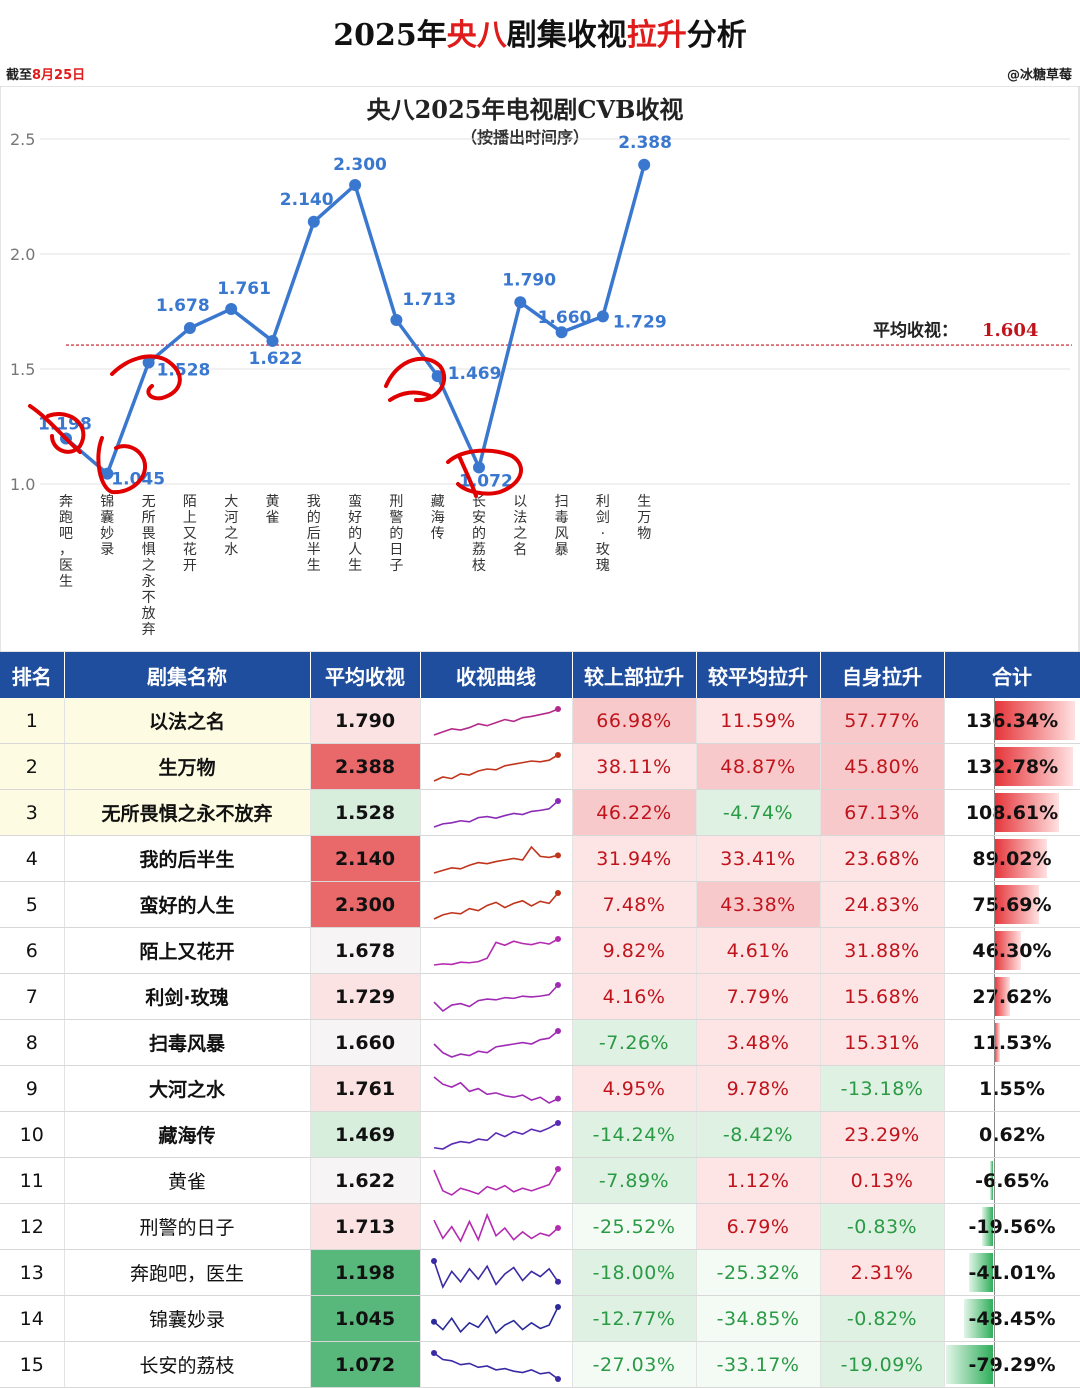 This screenshot has width=1080, height=1388. What do you see at coordinates (32, 721) in the screenshot?
I see `rank-cell: 1` at bounding box center [32, 721].